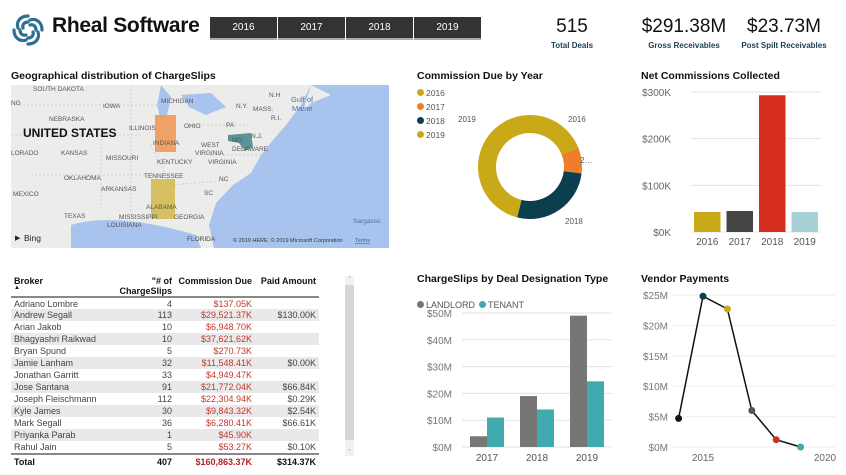 This screenshot has width=846, height=475. Describe the element at coordinates (739, 371) in the screenshot. I see `vendor-line` at that location.